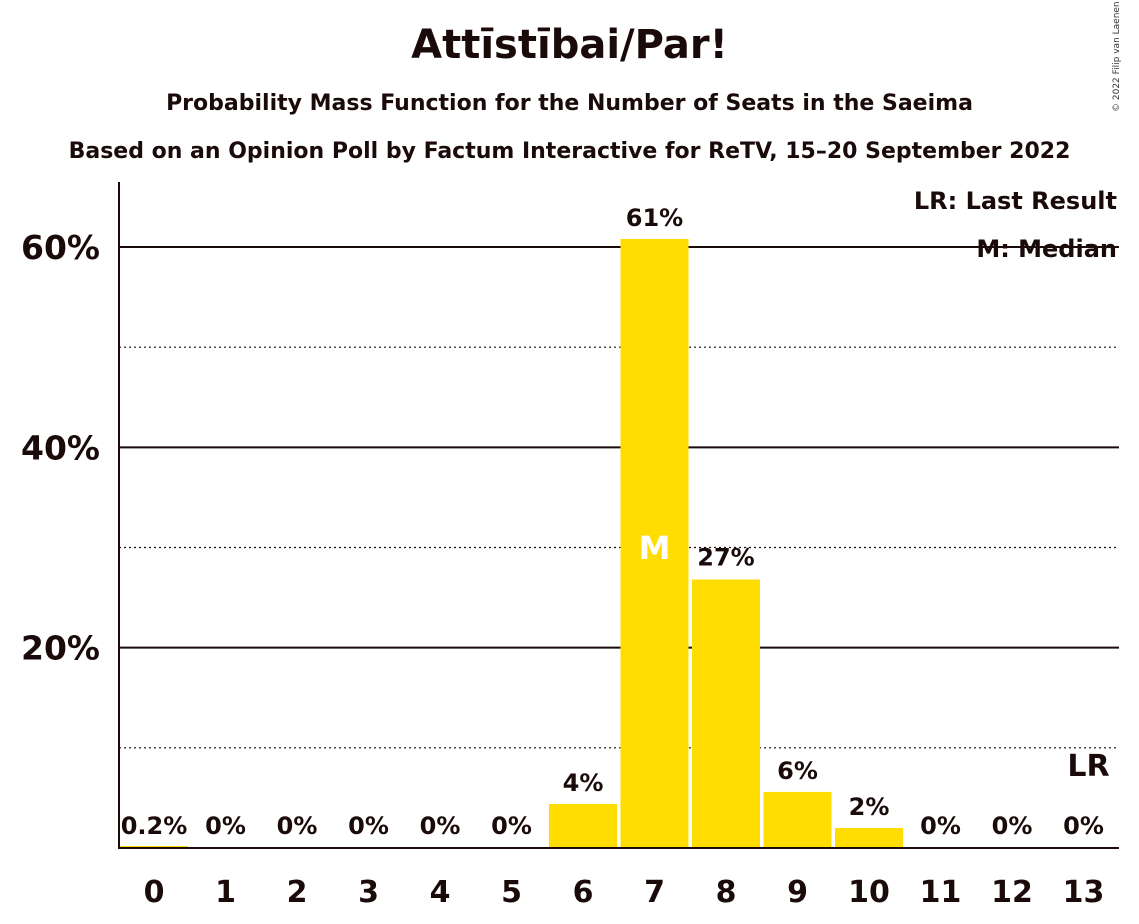 The image size is (1139, 924). I want to click on x-tick-label: 1, so click(225, 892).